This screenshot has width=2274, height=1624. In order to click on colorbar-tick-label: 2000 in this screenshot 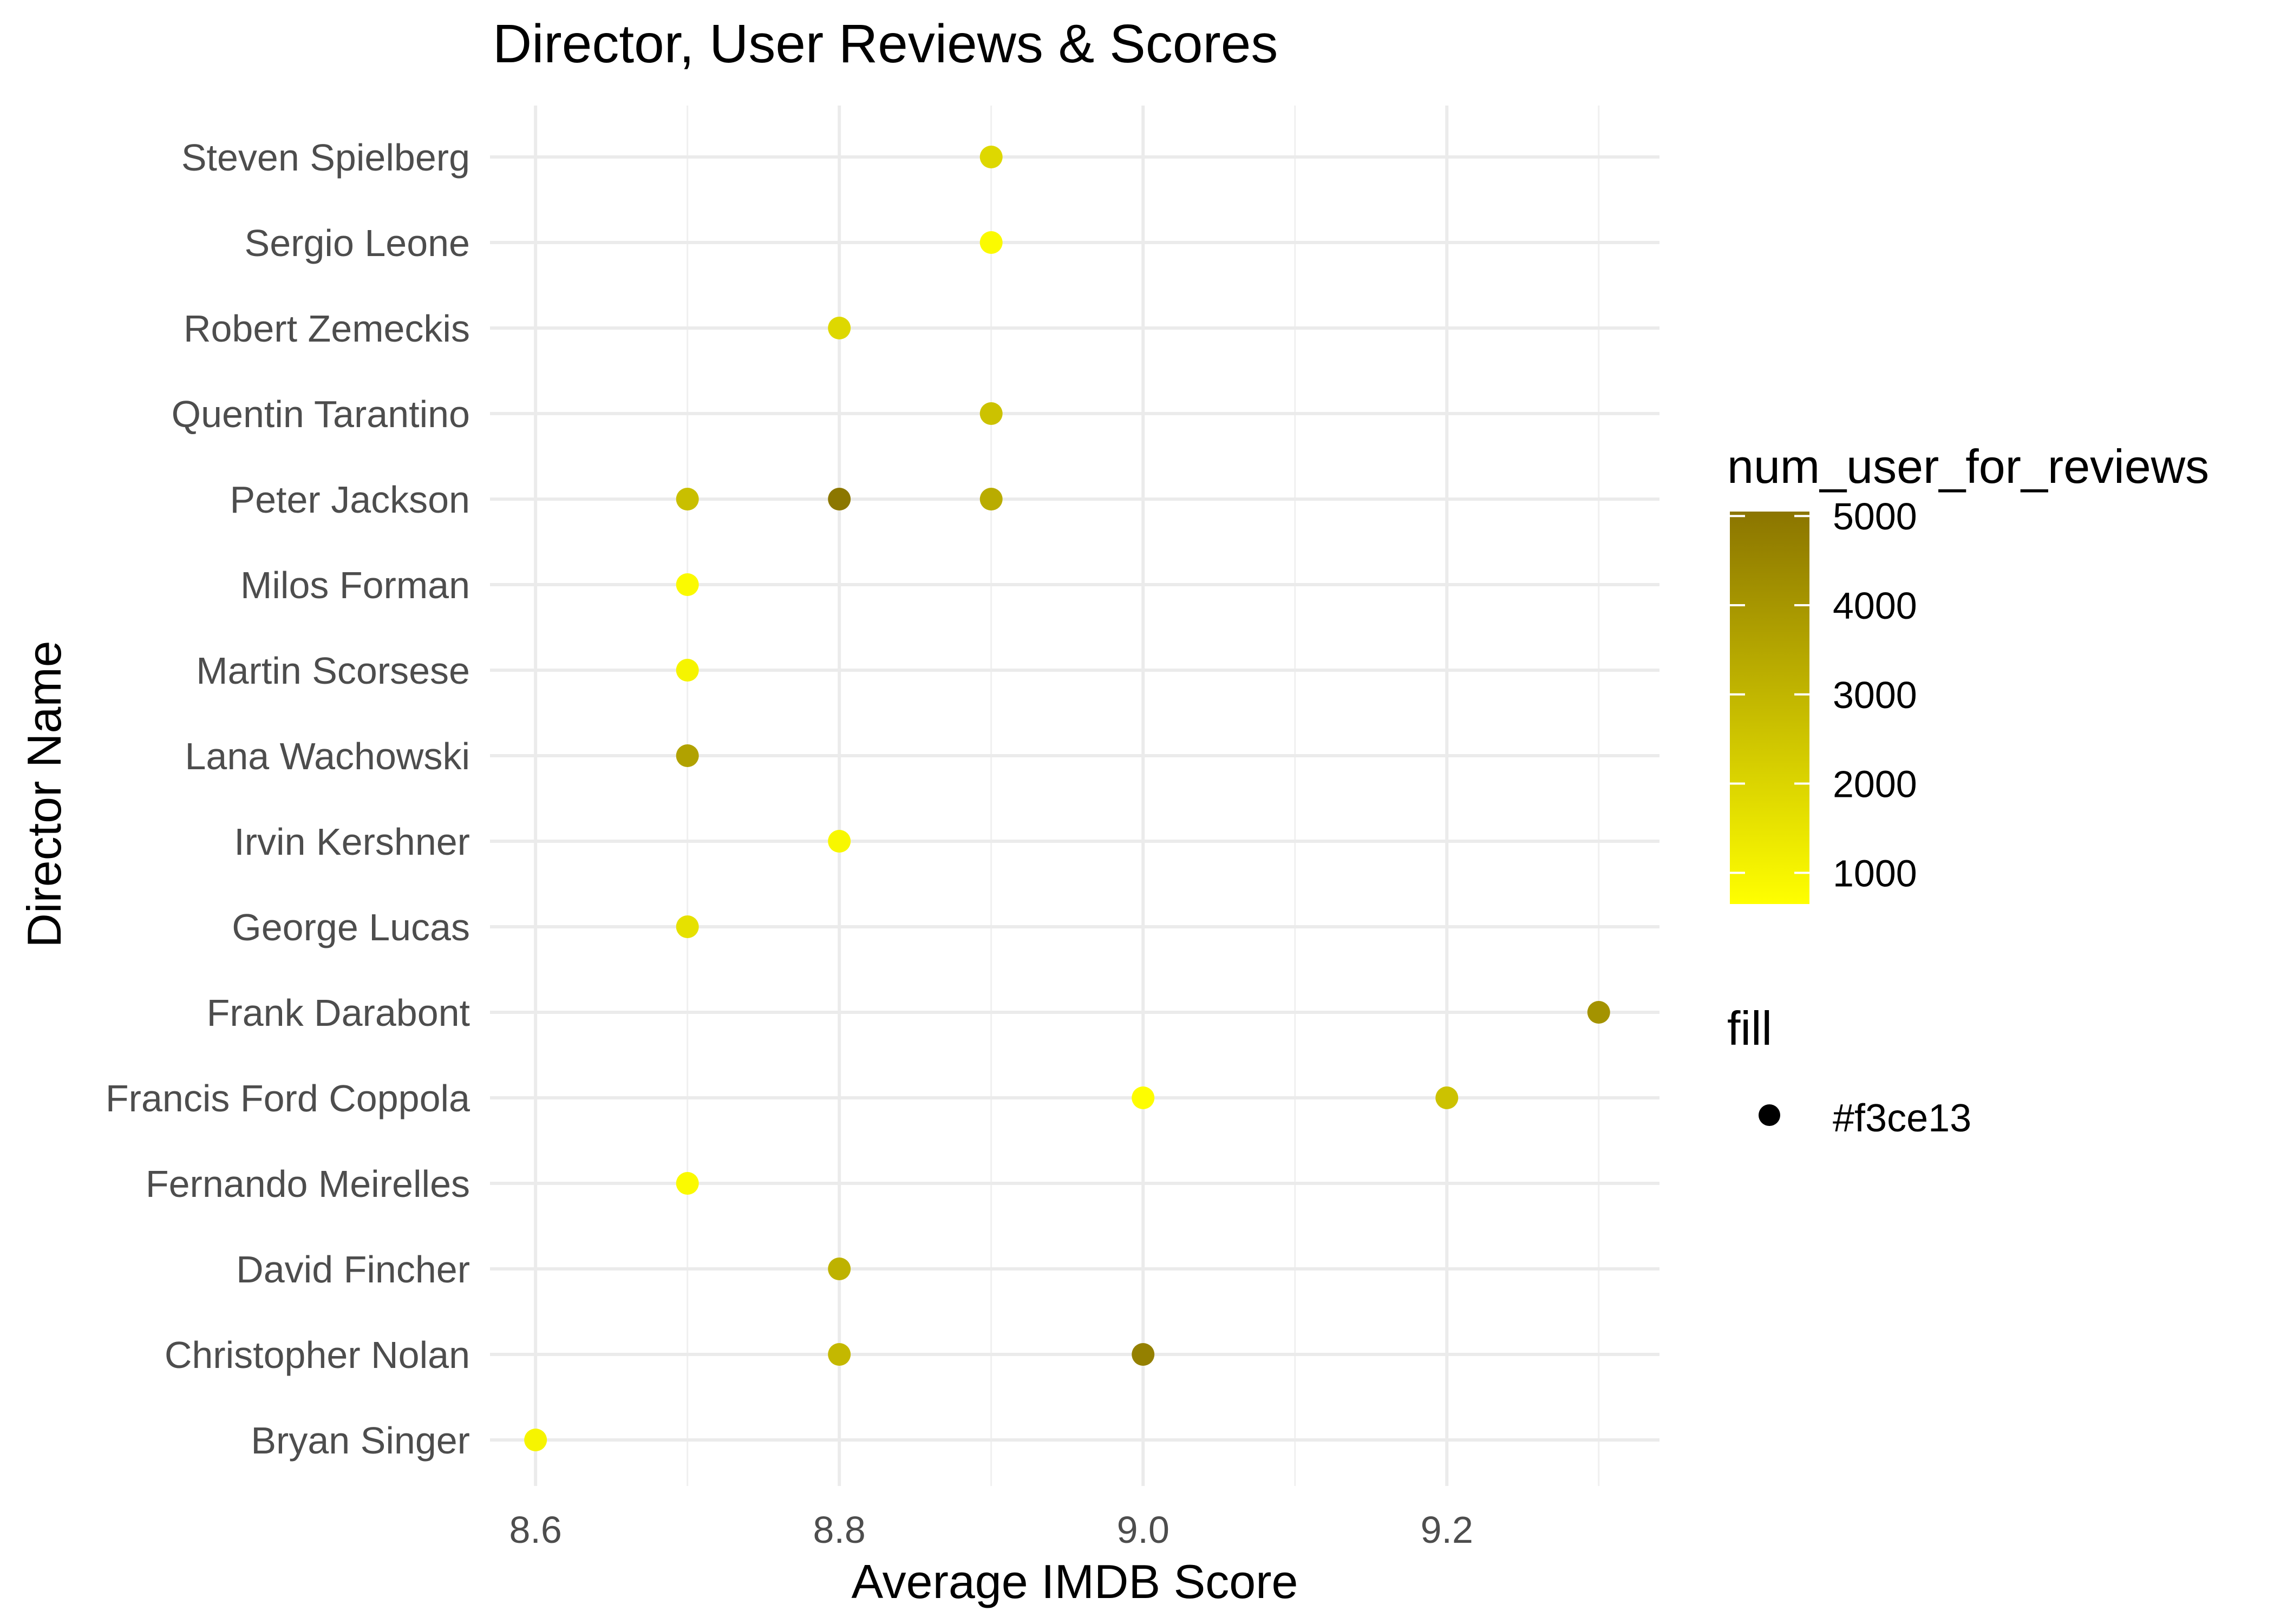, I will do `click(1875, 784)`.